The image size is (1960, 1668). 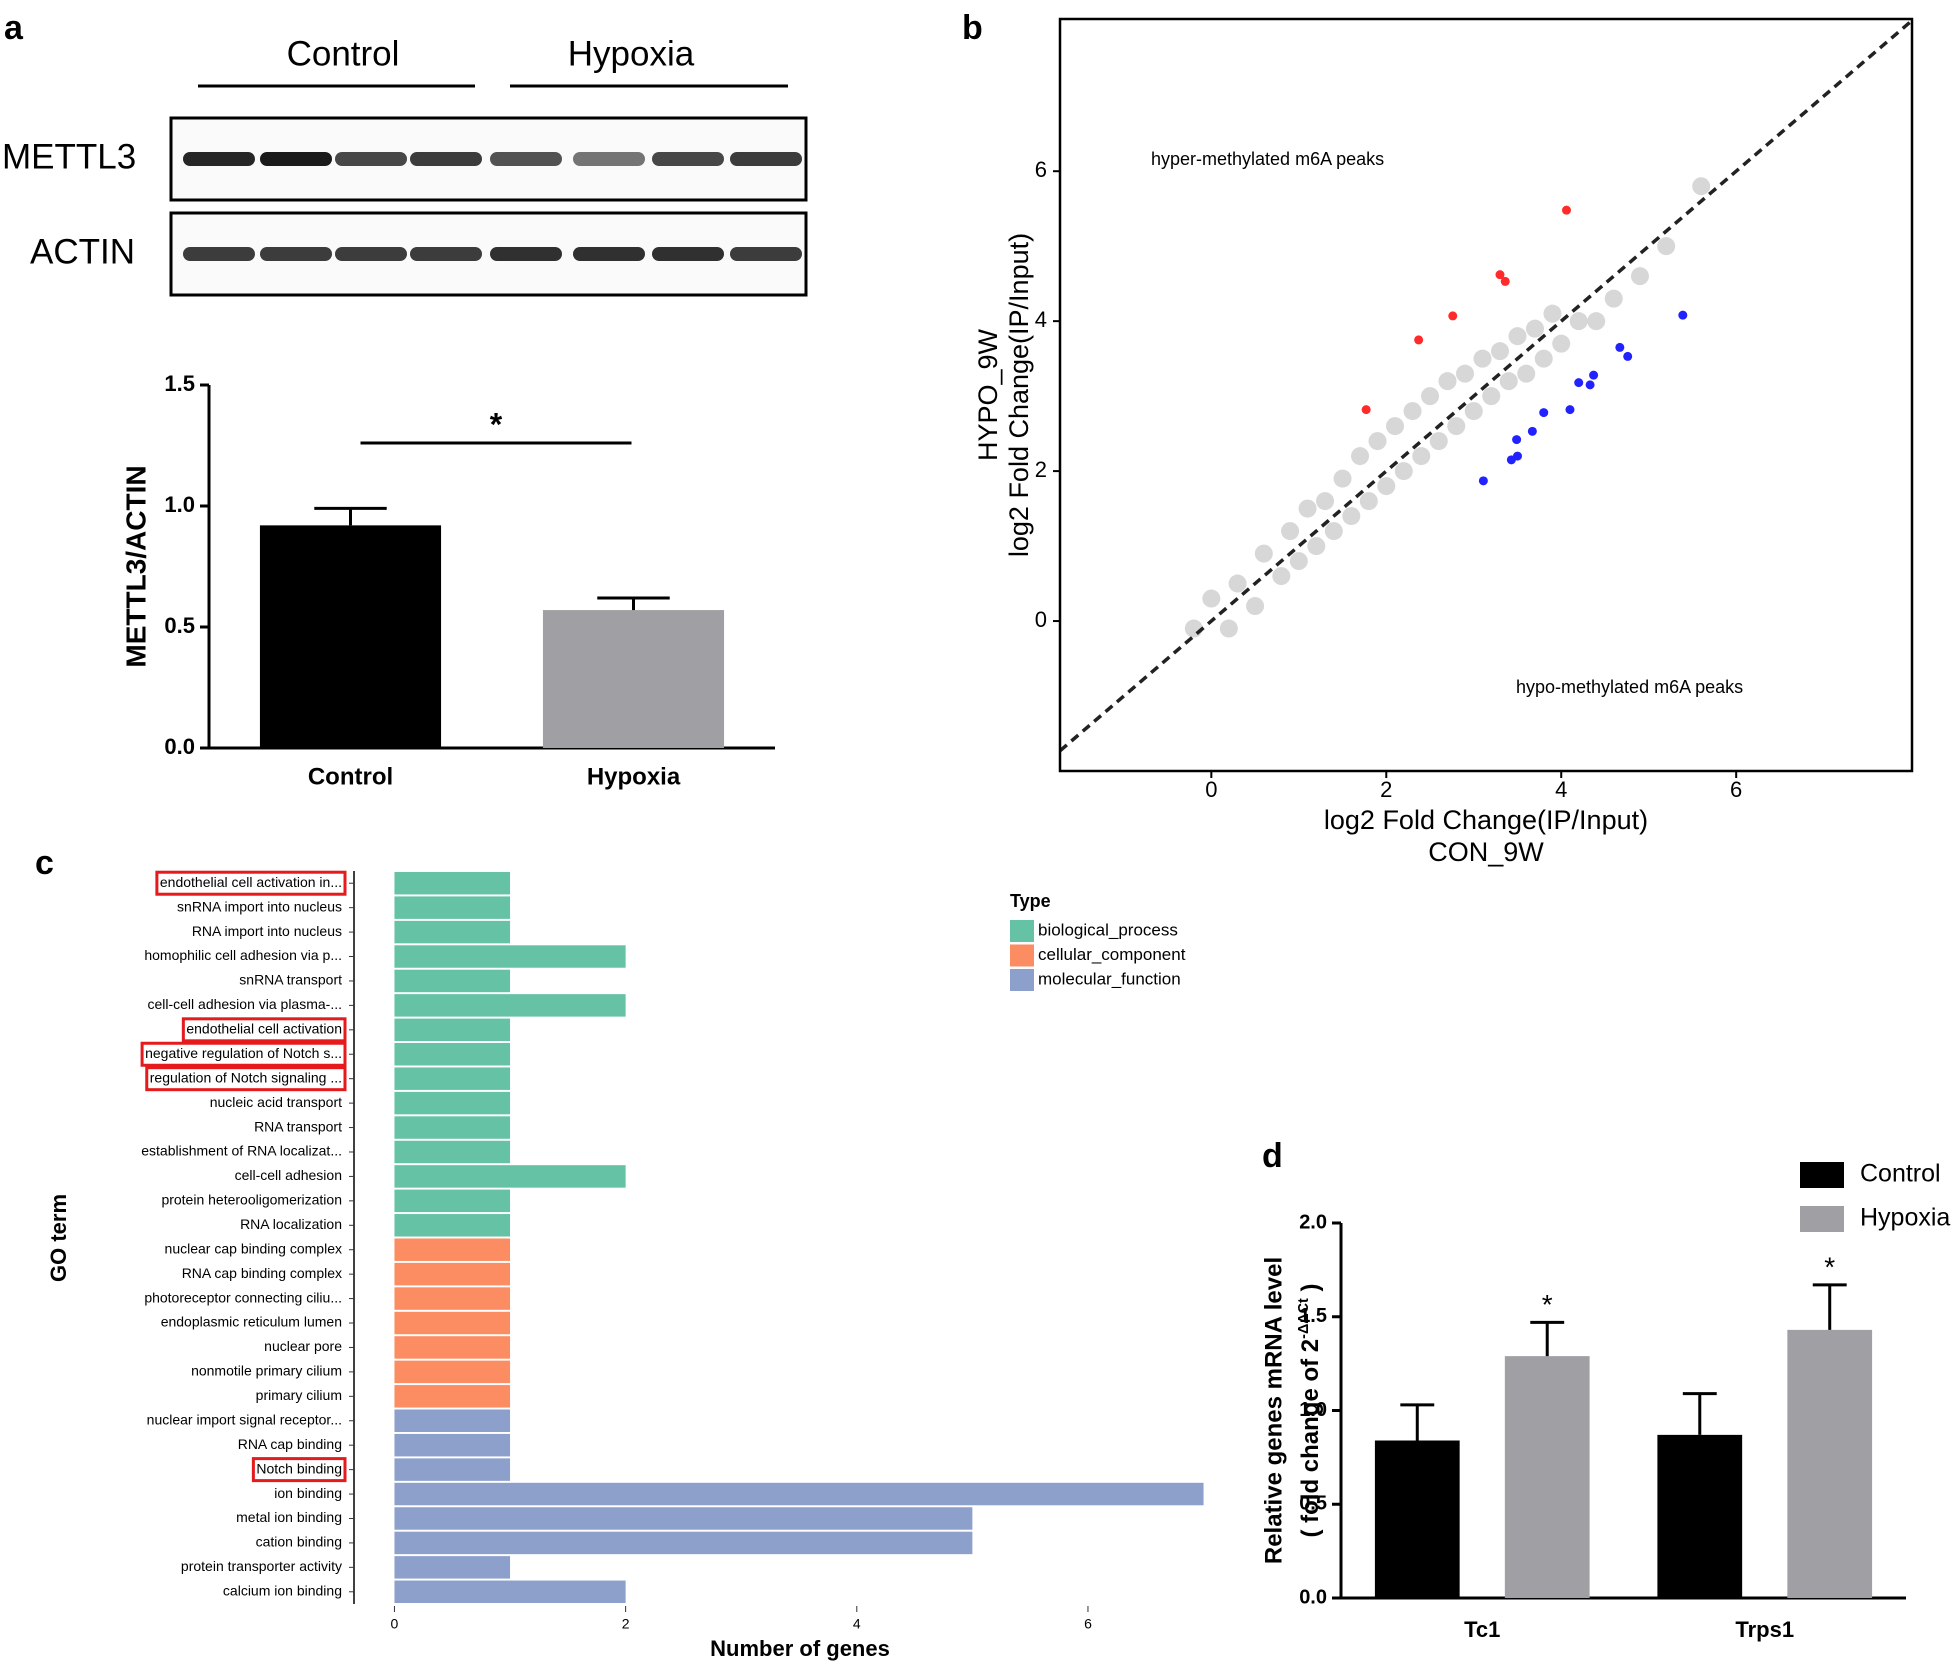 What do you see at coordinates (1041, 619) in the screenshot?
I see `y-tick-label: 0` at bounding box center [1041, 619].